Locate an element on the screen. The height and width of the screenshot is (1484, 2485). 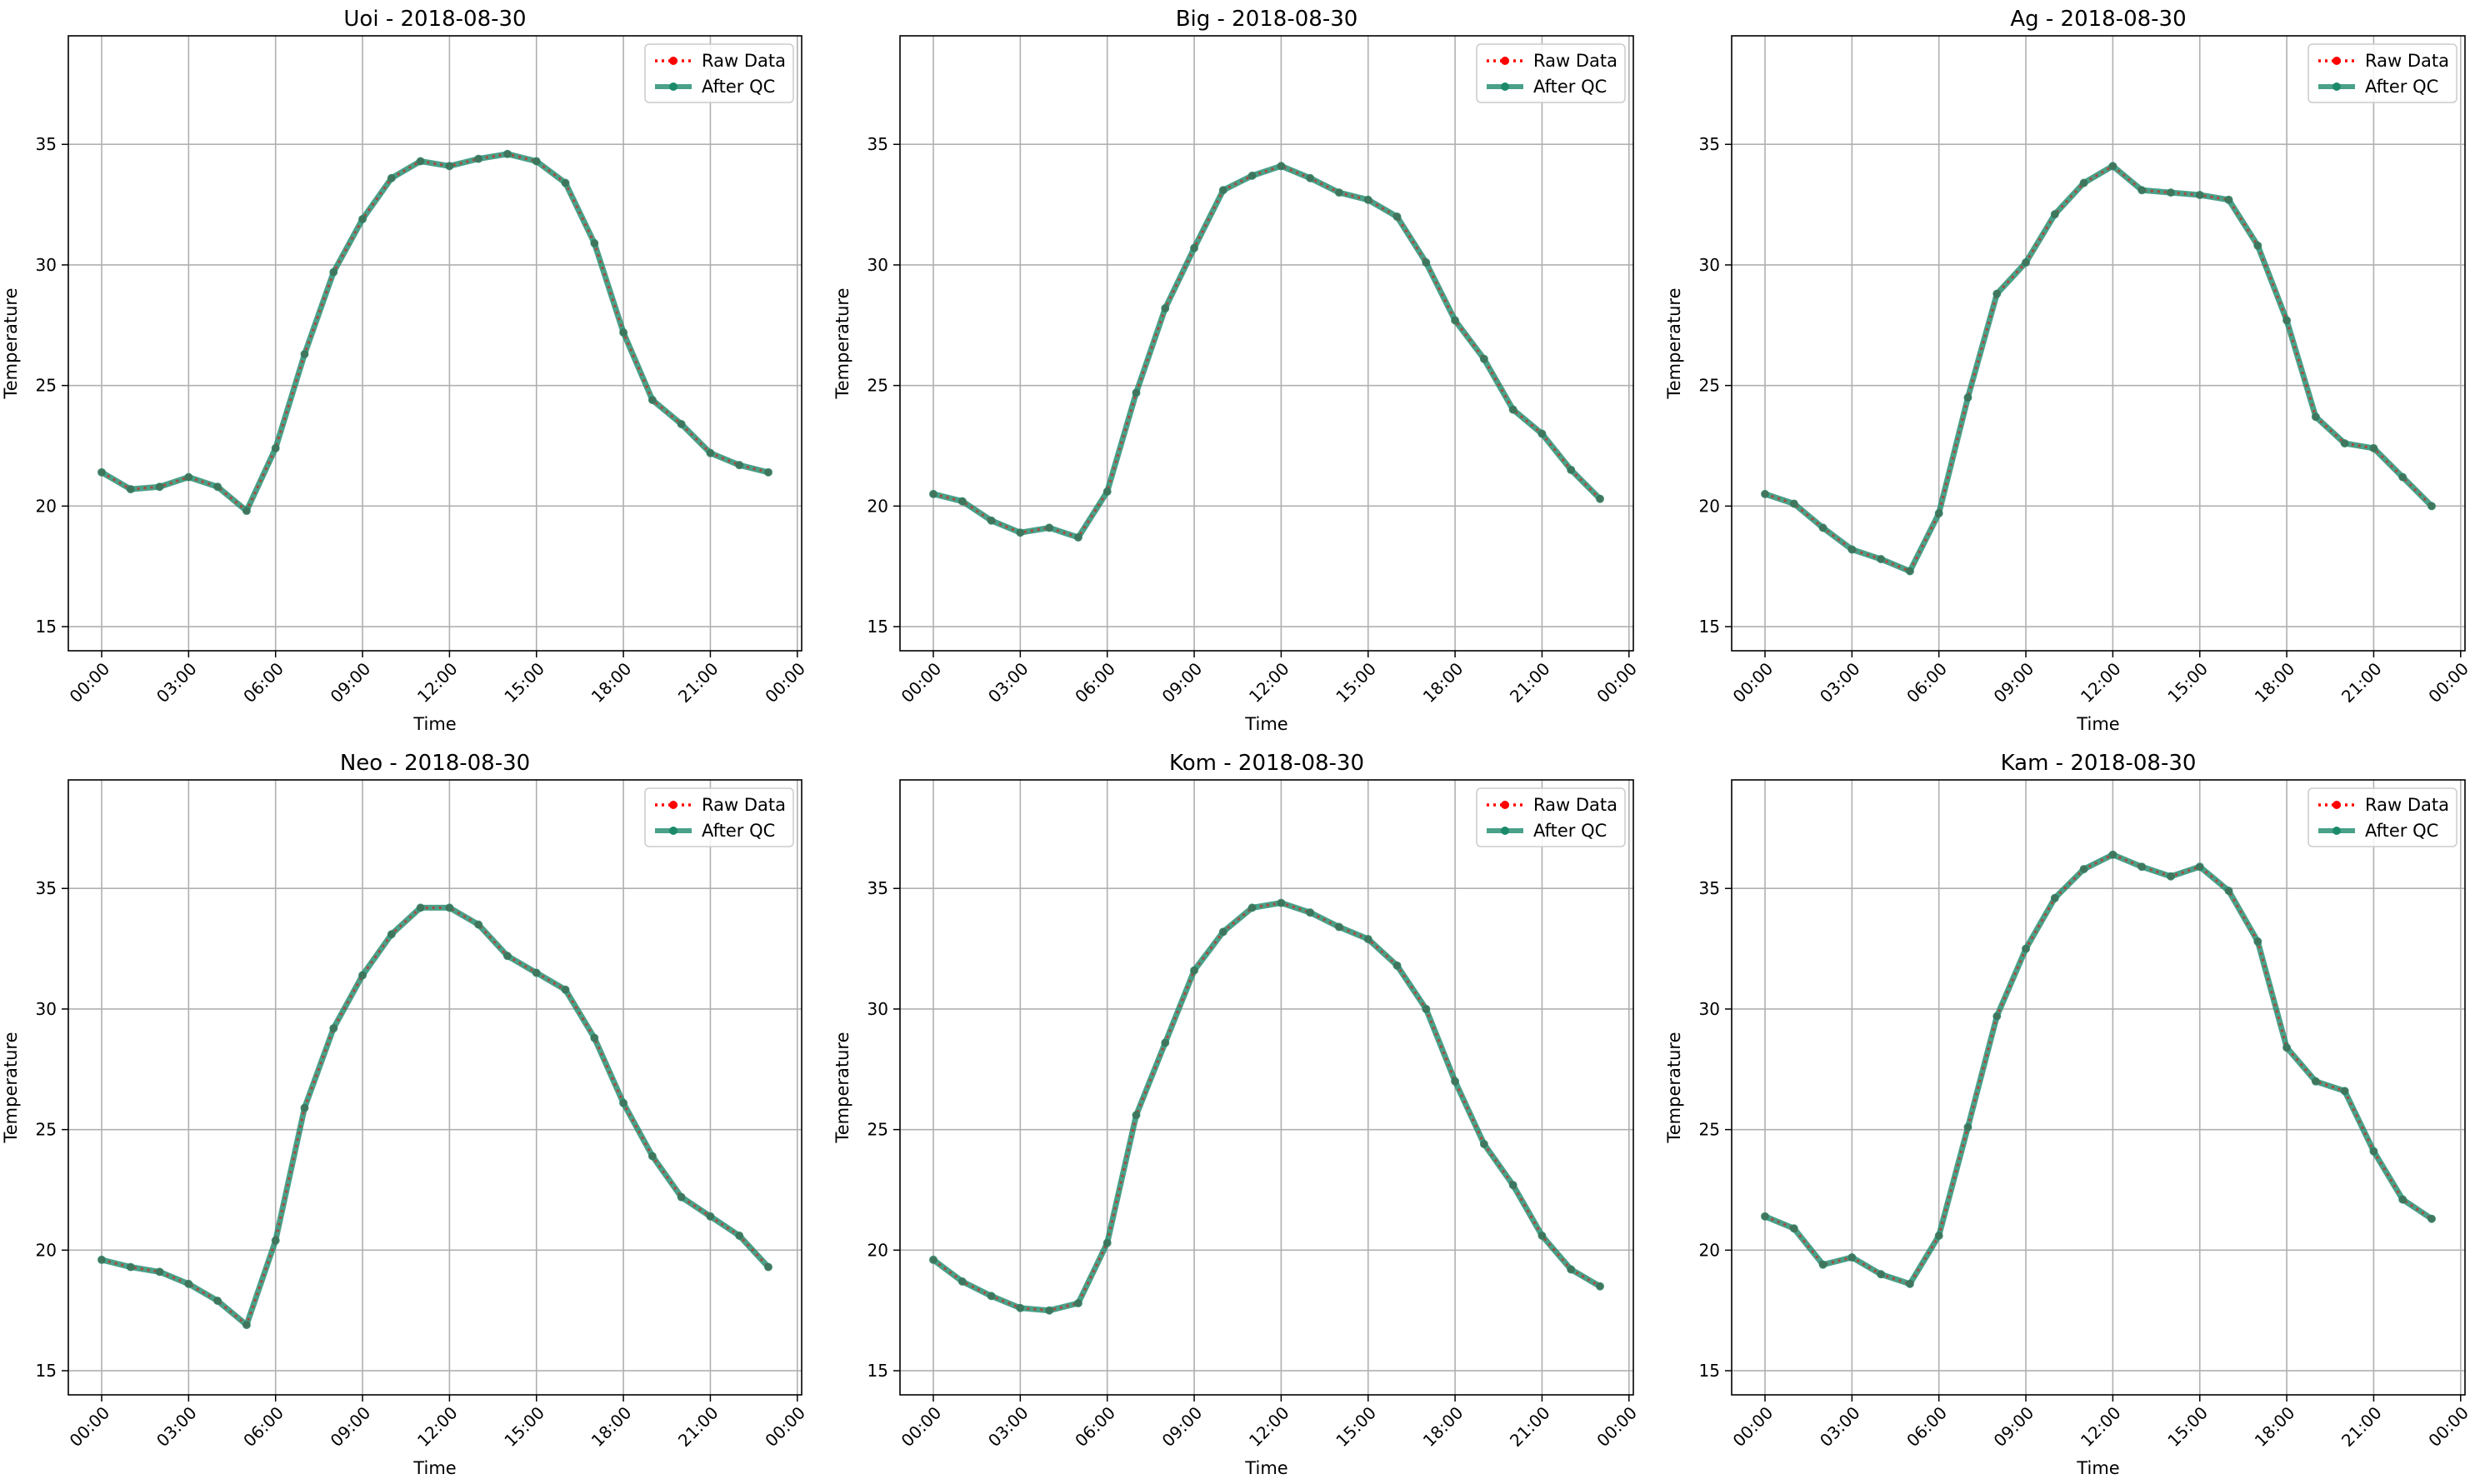
y-tick-label: 20 is located at coordinates (1710, 506).